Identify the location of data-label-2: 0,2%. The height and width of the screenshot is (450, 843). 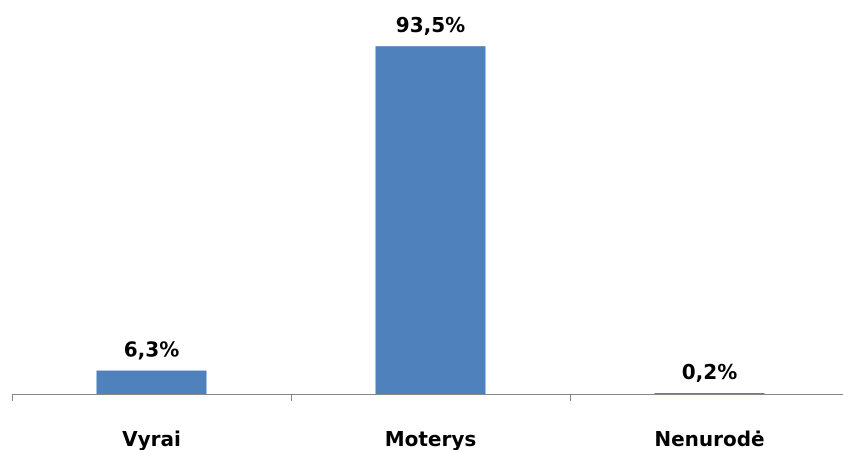
(709, 372).